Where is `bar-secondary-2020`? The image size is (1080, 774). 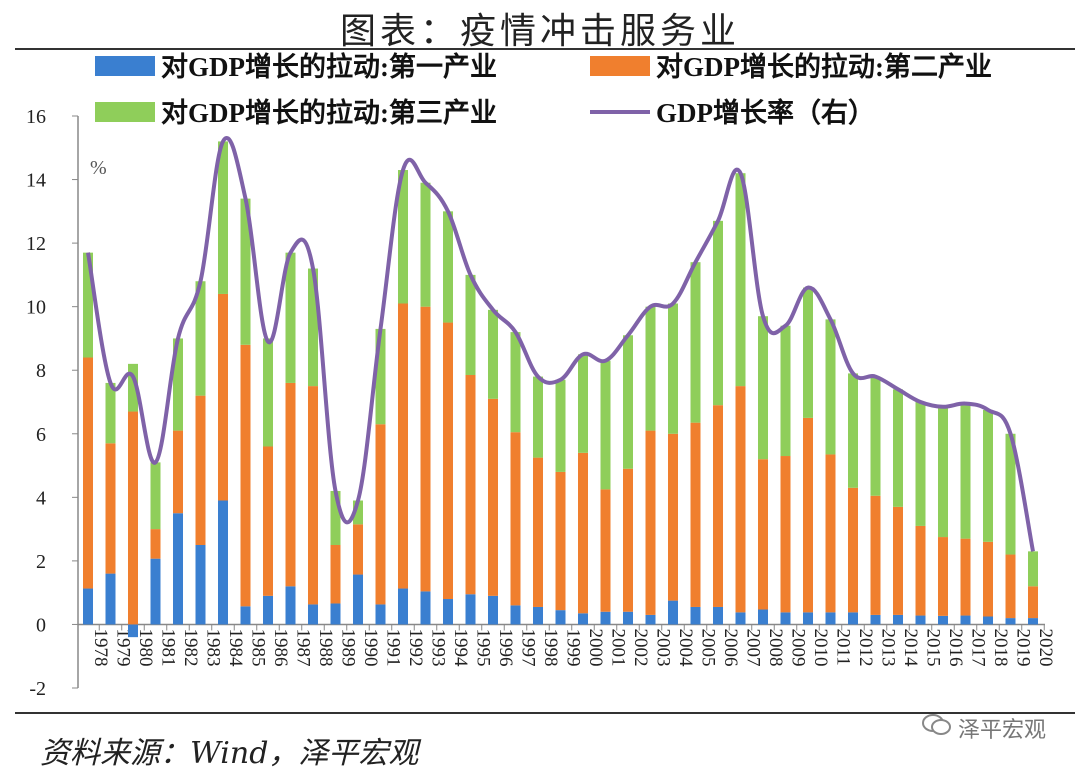 bar-secondary-2020 is located at coordinates (1033, 602).